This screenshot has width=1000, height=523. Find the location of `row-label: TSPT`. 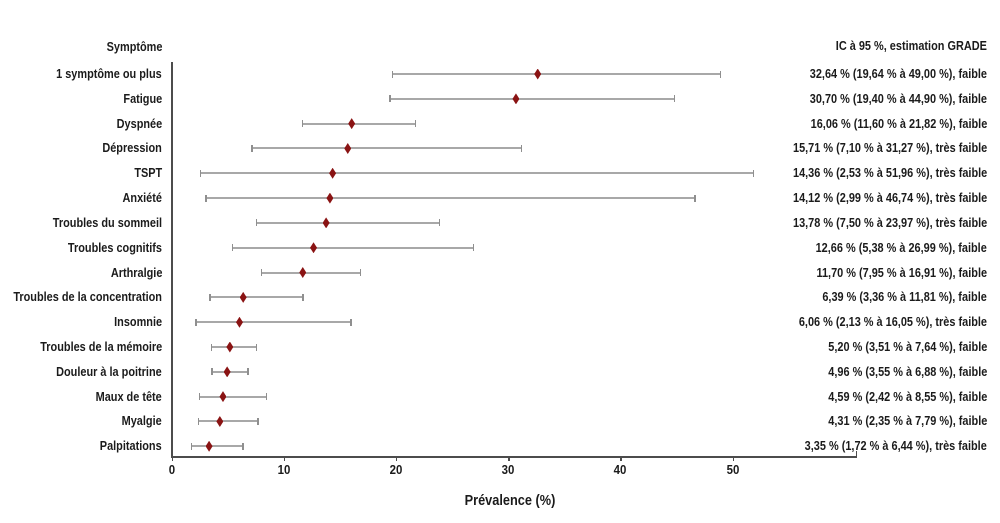

row-label: TSPT is located at coordinates (148, 173).